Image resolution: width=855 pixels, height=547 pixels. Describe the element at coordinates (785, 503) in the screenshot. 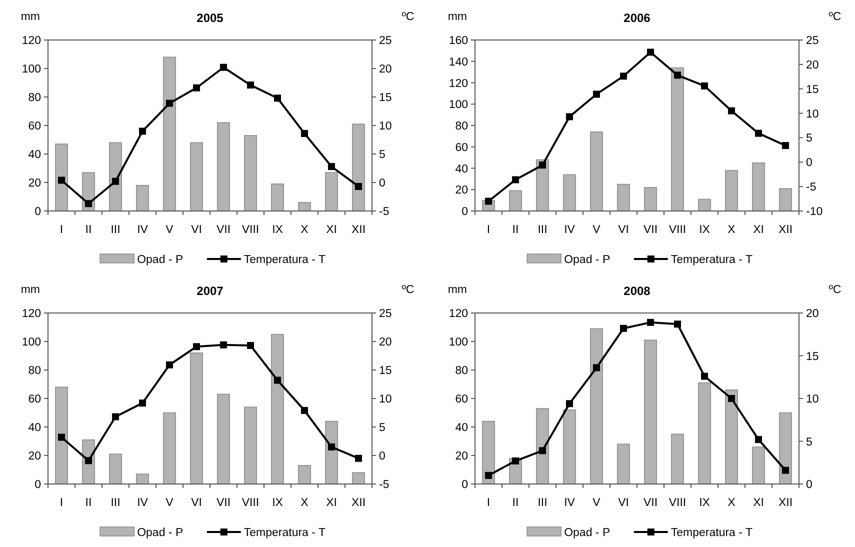

I see `x-tick-label: XII` at that location.